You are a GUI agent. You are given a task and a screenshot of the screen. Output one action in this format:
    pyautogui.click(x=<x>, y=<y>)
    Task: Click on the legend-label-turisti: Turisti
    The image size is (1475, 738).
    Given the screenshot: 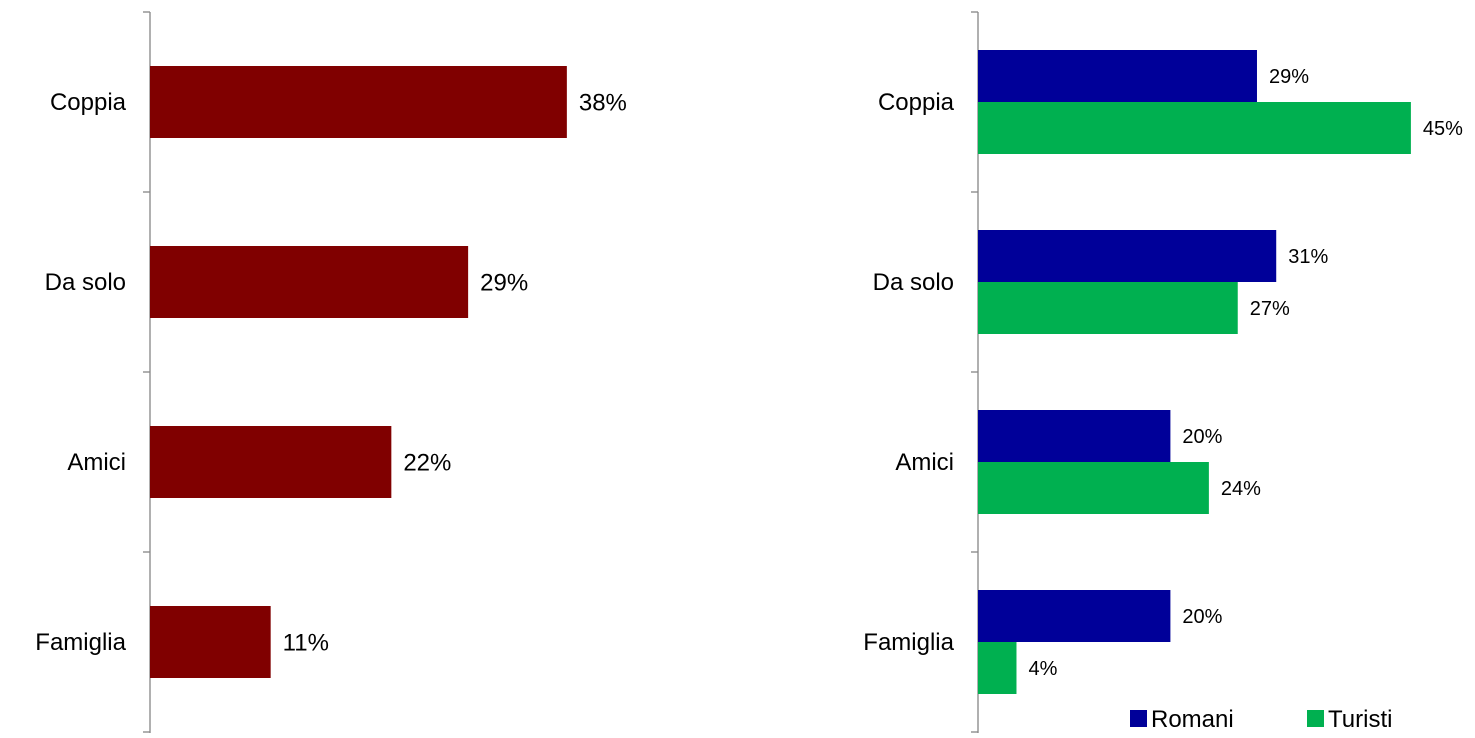 What is the action you would take?
    pyautogui.click(x=1360, y=719)
    